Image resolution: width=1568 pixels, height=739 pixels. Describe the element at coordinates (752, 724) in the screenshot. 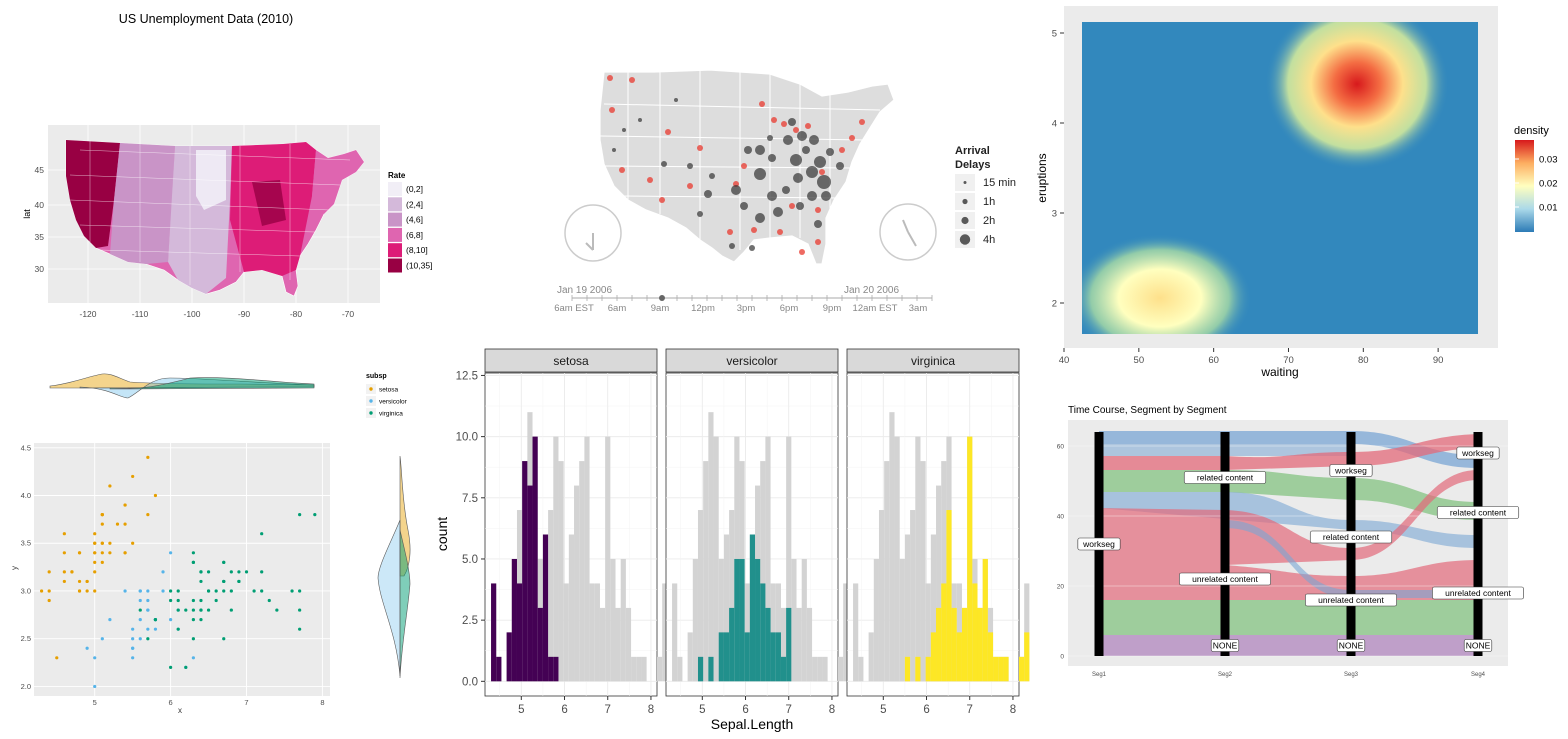

I see `histogram-xlabel: Sepal.Length` at that location.